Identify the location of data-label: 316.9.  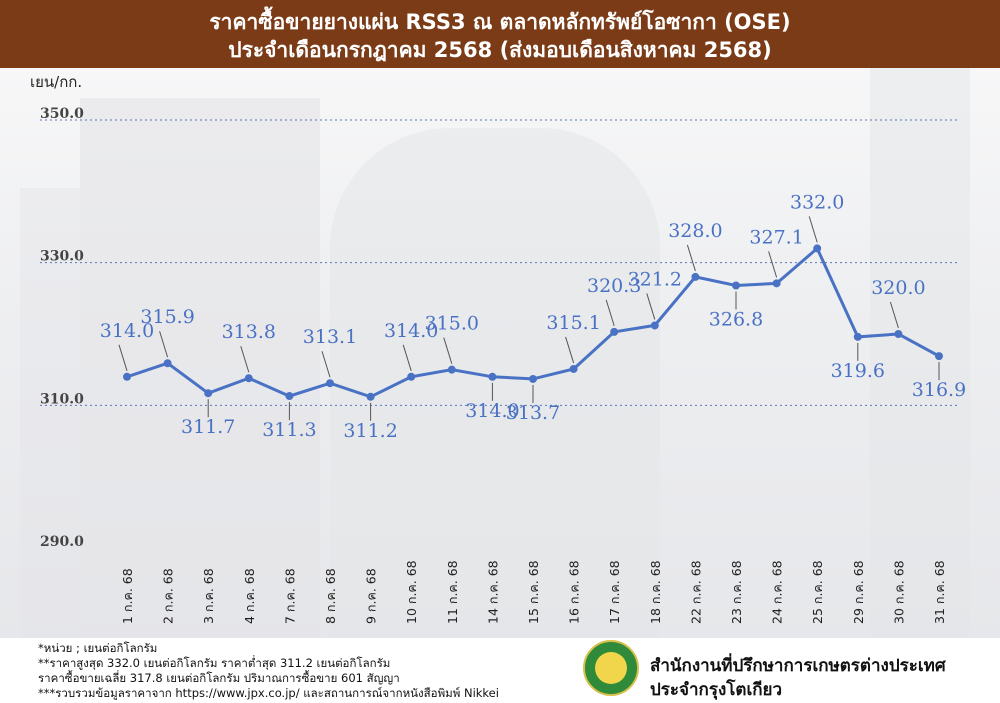
(939, 390).